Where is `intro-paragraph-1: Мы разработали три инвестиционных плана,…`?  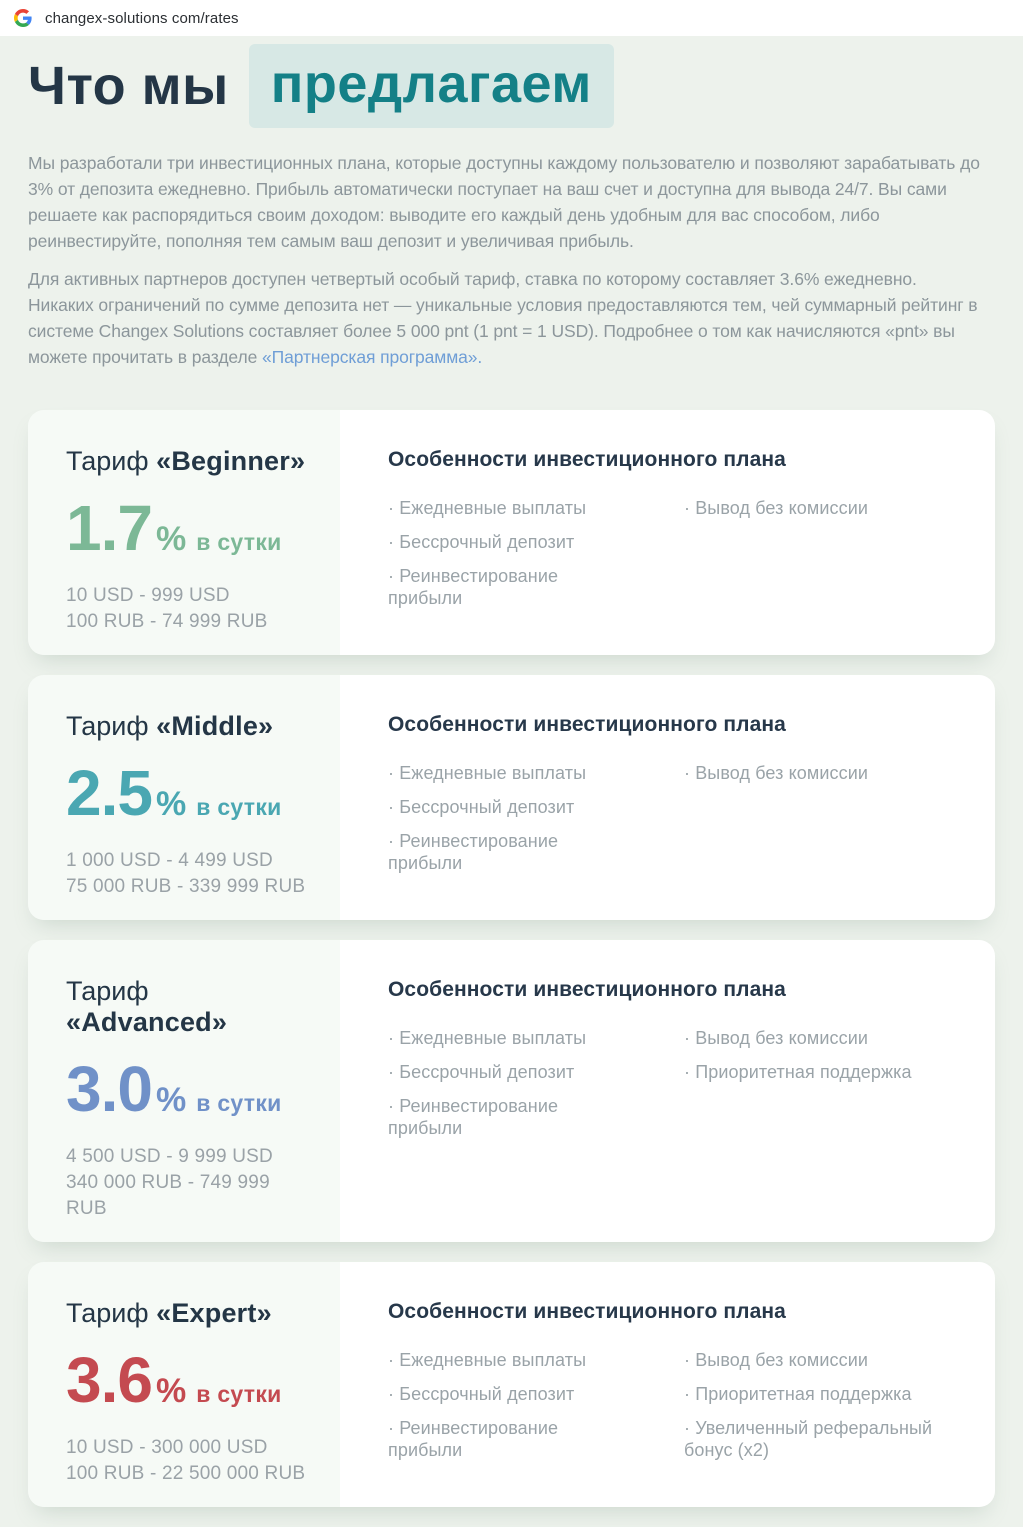 intro-paragraph-1: Мы разработали три инвестиционных плана,… is located at coordinates (504, 202).